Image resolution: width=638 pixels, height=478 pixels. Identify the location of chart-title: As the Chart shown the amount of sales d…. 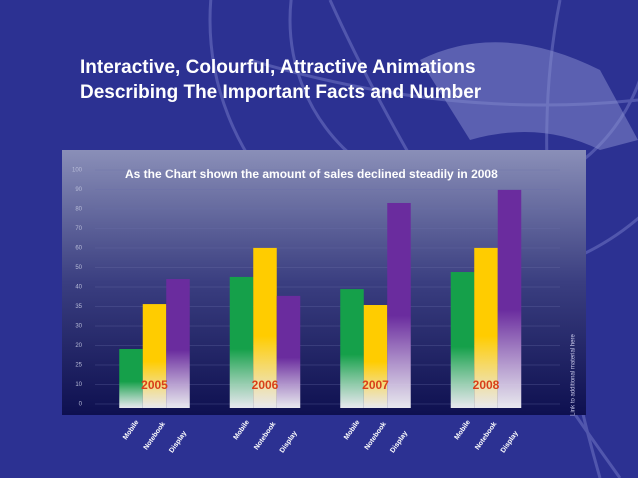
(311, 174).